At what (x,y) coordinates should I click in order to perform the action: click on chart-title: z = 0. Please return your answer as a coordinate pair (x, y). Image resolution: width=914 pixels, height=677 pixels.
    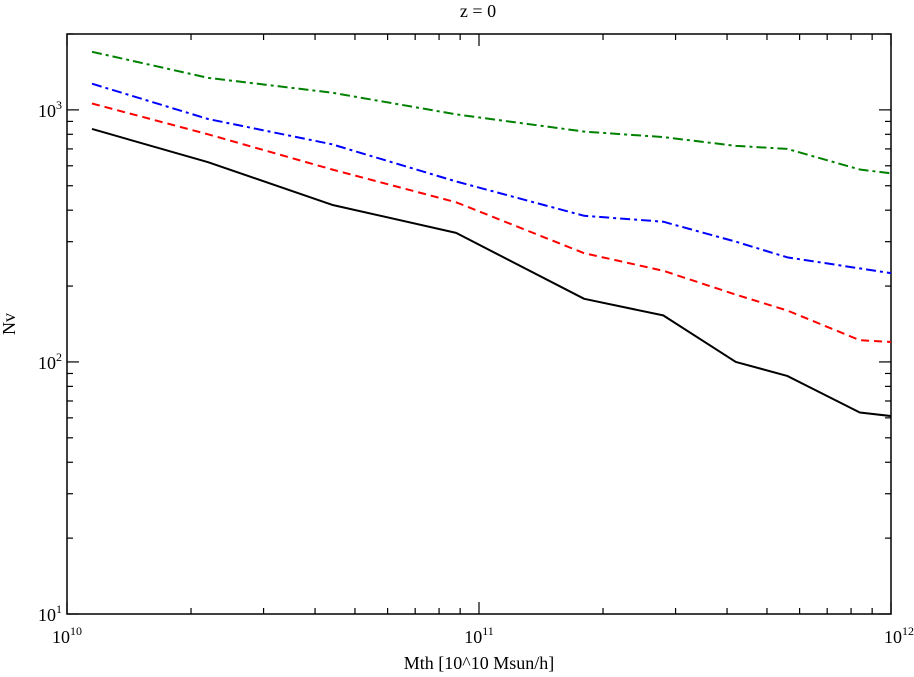
    Looking at the image, I should click on (478, 11).